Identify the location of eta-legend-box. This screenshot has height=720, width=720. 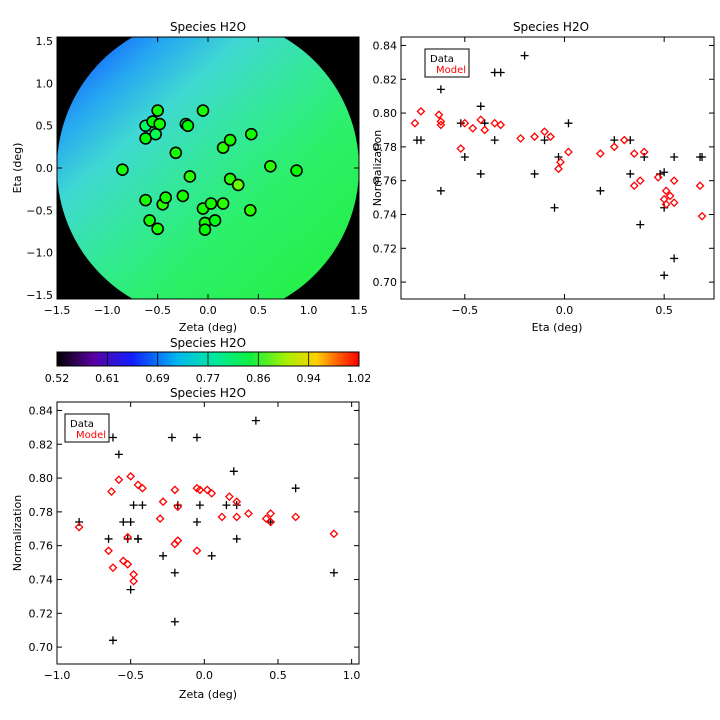
(447, 63).